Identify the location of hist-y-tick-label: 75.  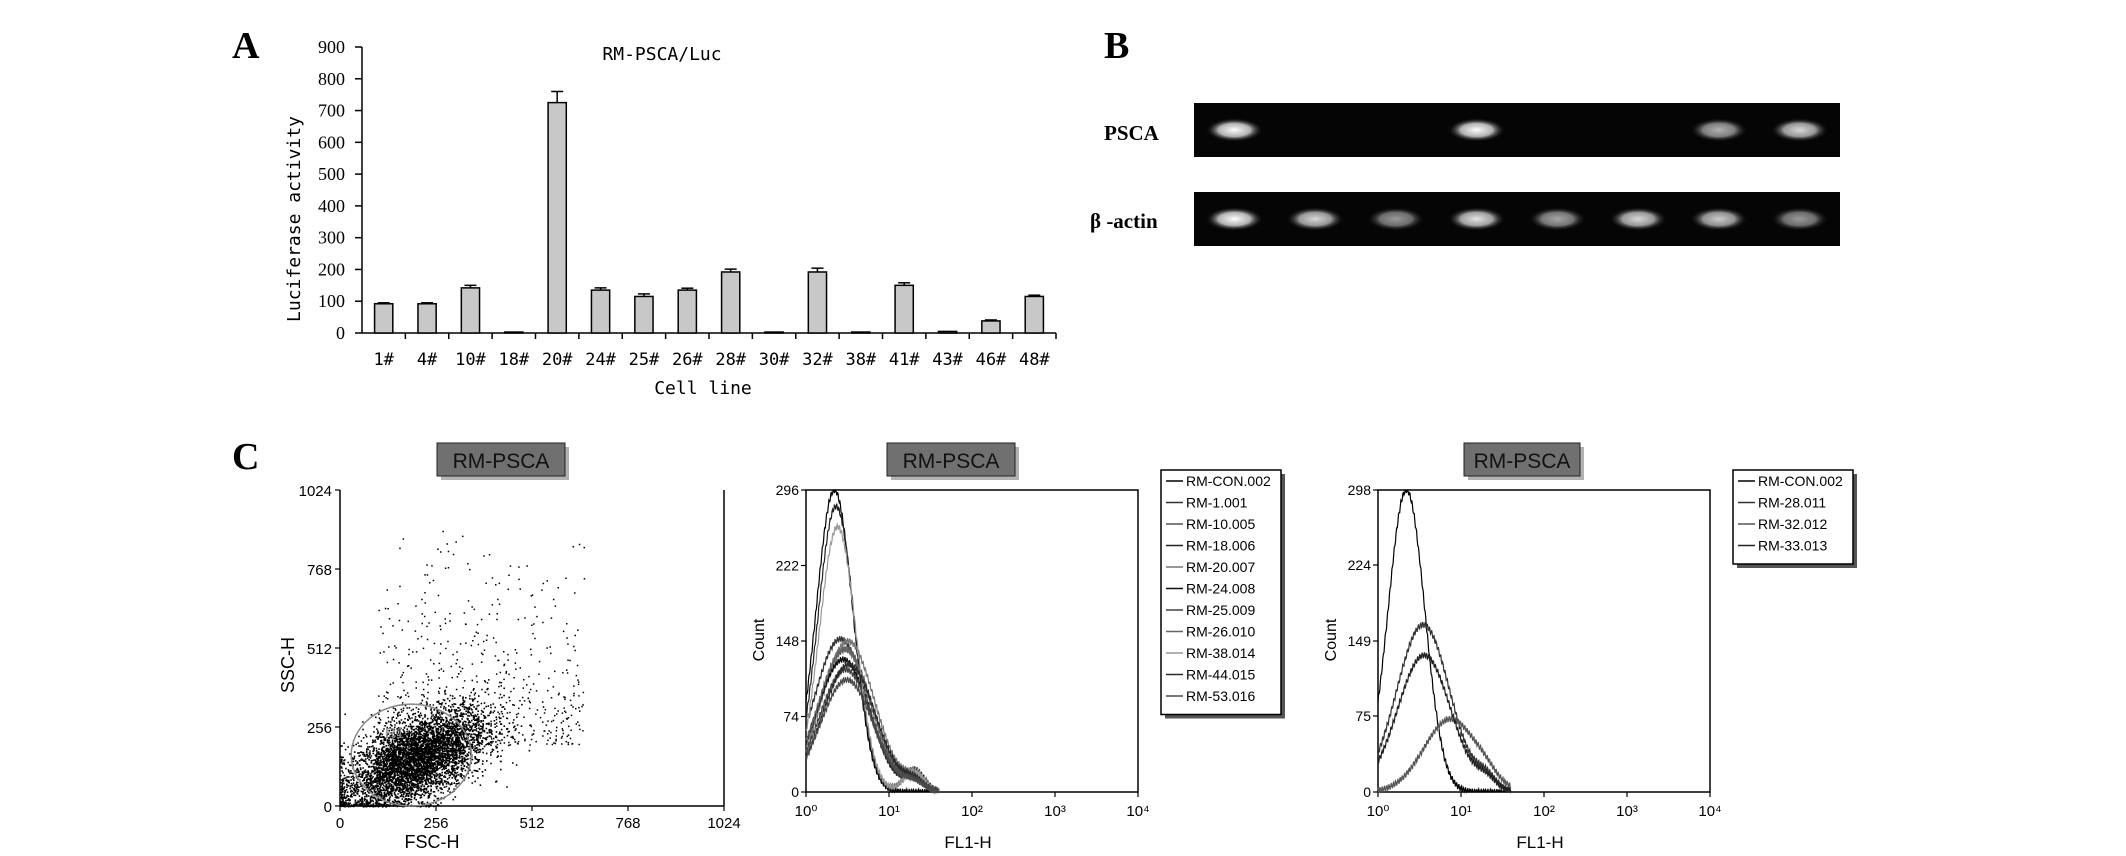
(1363, 716).